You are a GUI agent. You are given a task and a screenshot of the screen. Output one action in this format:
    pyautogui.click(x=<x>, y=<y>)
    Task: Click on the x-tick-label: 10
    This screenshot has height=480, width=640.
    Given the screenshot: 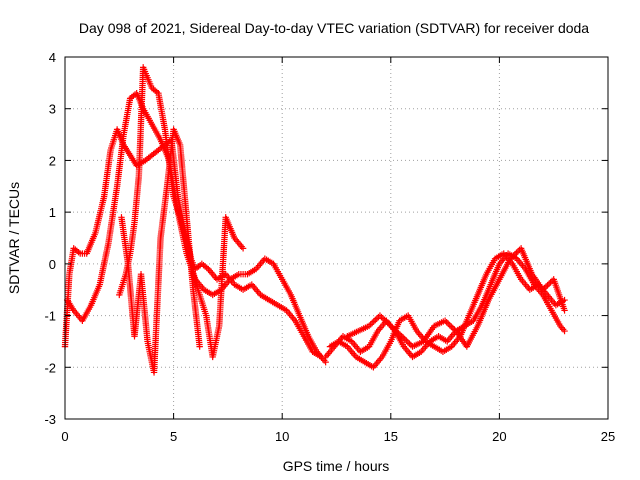 What is the action you would take?
    pyautogui.click(x=282, y=436)
    